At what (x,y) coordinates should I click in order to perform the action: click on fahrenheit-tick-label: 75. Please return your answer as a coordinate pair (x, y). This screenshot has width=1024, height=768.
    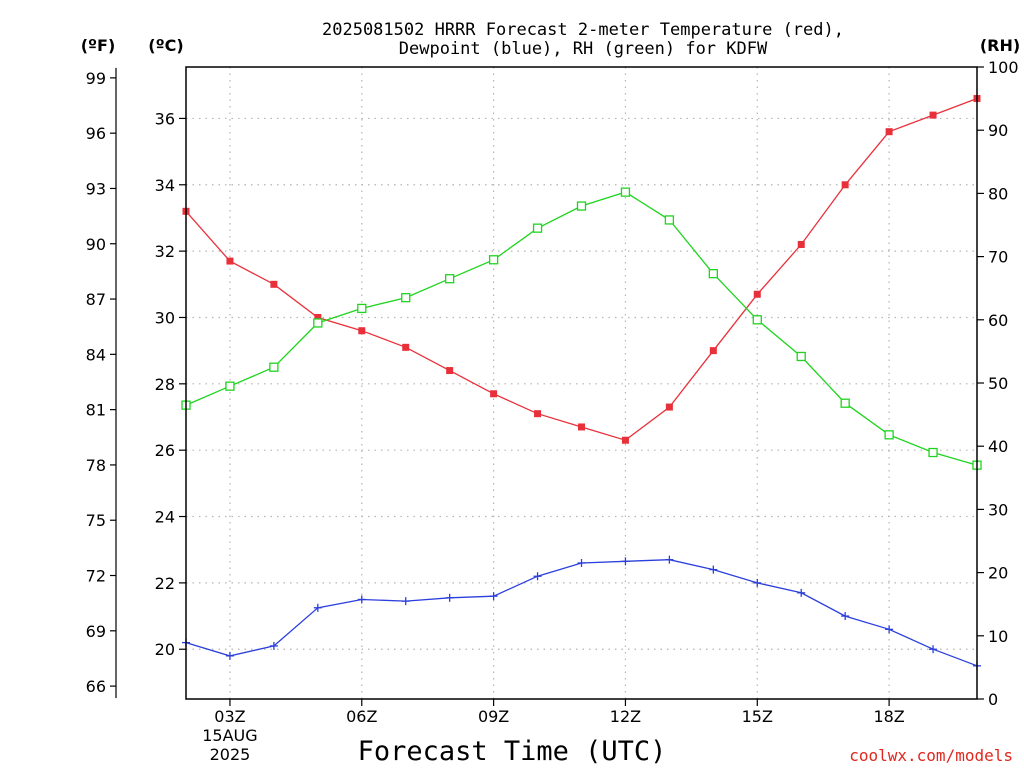
    Looking at the image, I should click on (96, 520).